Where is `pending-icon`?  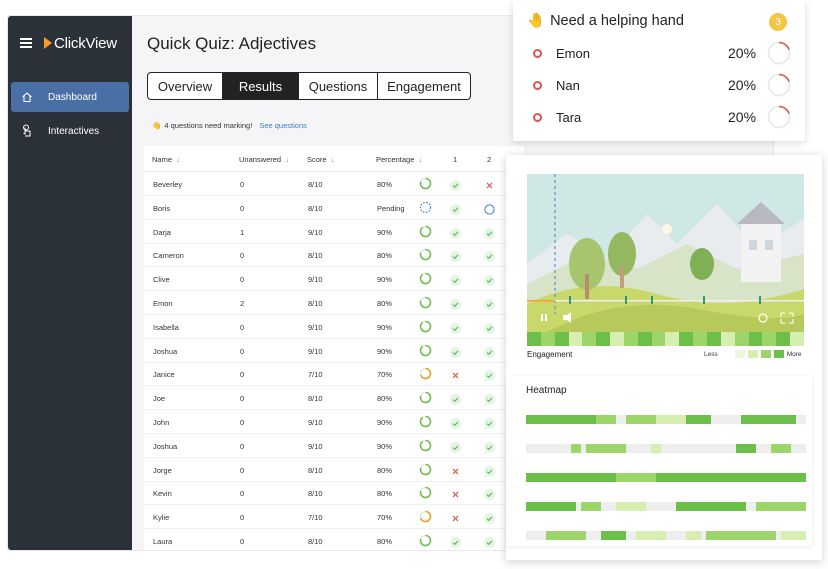
pending-icon is located at coordinates (489, 208).